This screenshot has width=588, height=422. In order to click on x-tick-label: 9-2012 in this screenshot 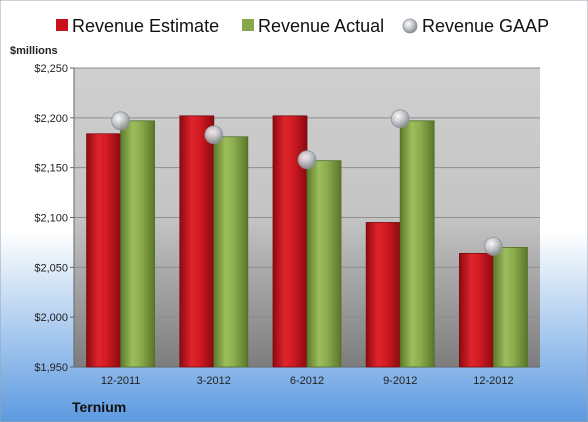, I will do `click(400, 381)`.